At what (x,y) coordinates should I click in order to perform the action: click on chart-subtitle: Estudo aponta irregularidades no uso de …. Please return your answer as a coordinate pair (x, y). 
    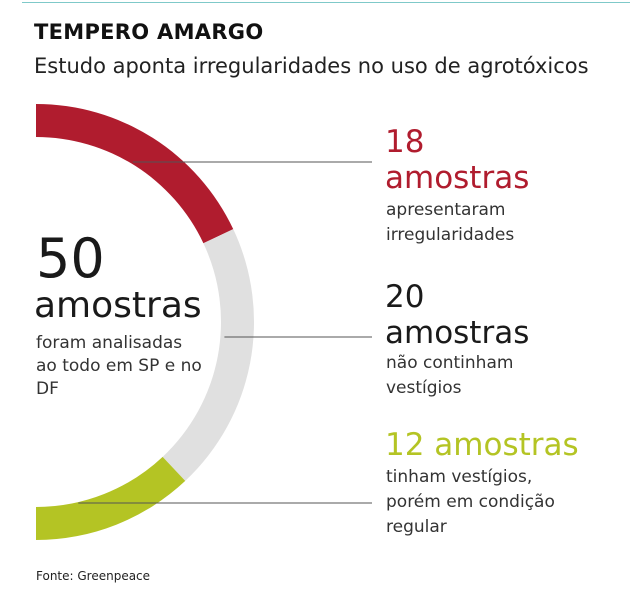
    Looking at the image, I should click on (311, 66).